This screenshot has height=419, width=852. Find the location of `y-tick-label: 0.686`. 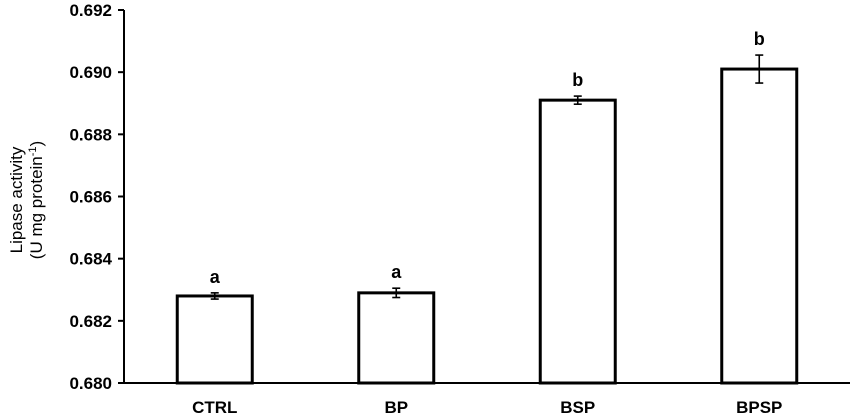

y-tick-label: 0.686 is located at coordinates (90, 197).